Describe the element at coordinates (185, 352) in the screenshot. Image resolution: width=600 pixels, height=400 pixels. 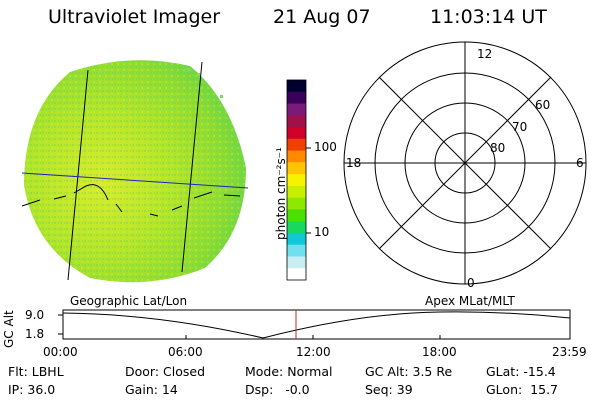
I see `x-tick-0600: 06:00` at that location.